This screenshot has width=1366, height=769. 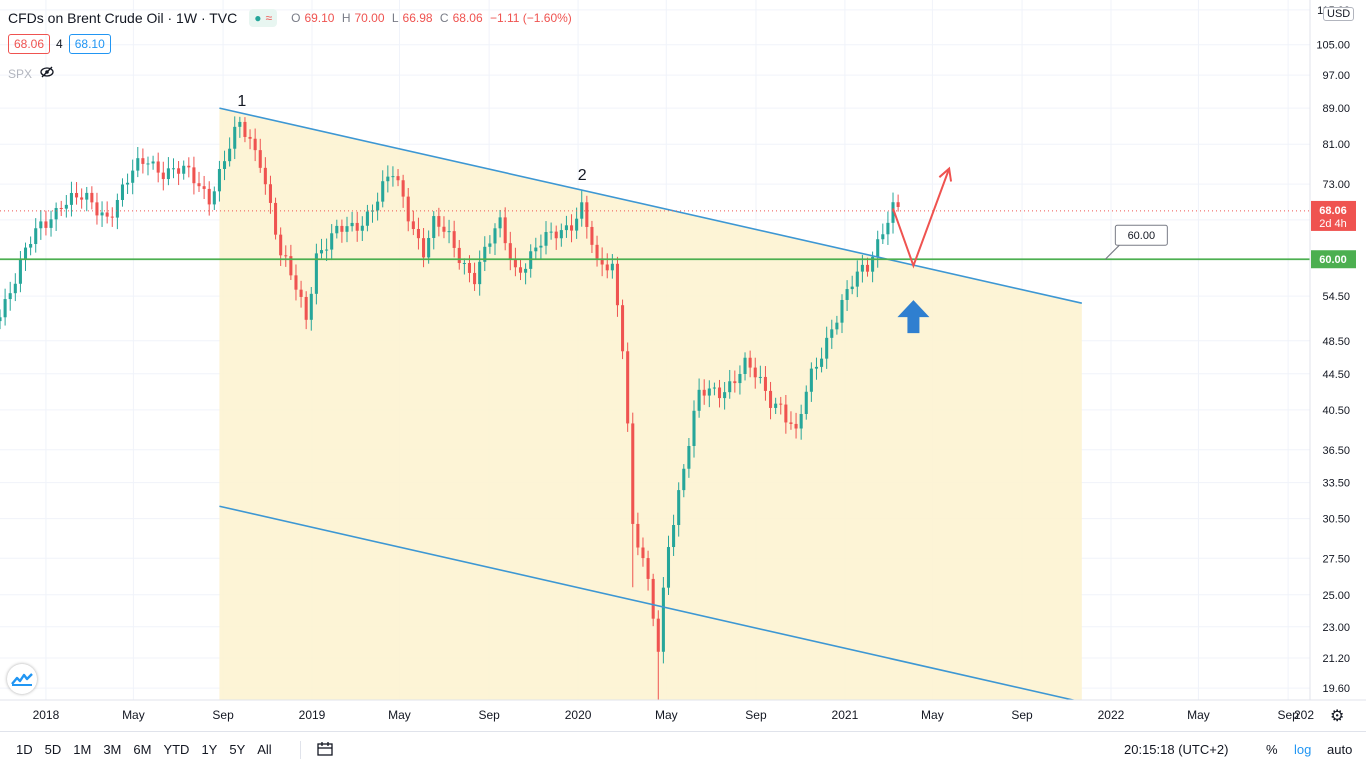 I want to click on blue-up-arrow-icon, so click(x=913, y=317).